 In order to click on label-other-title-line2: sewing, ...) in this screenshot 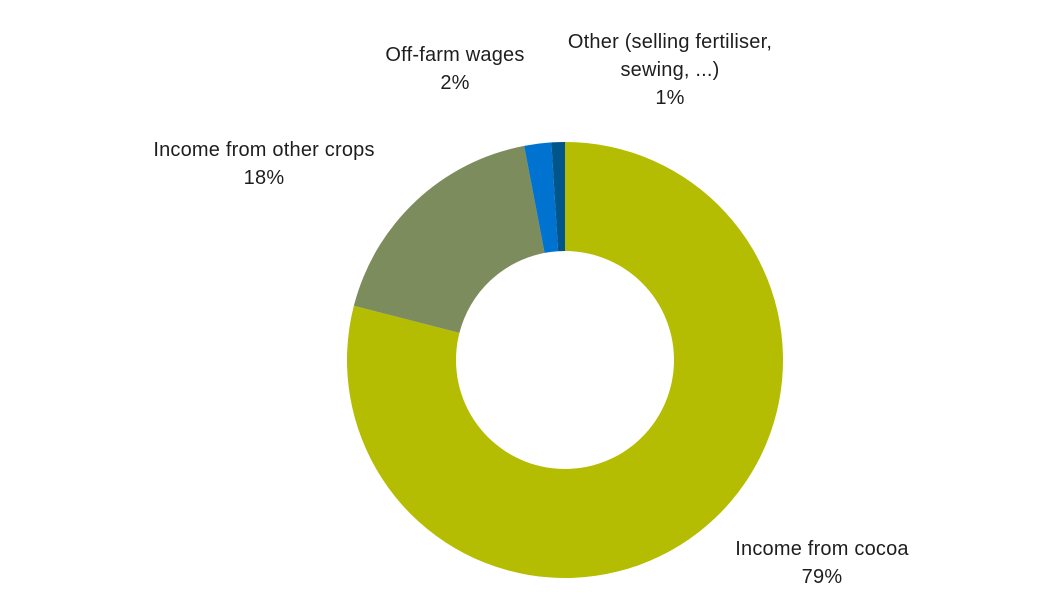, I will do `click(670, 70)`.